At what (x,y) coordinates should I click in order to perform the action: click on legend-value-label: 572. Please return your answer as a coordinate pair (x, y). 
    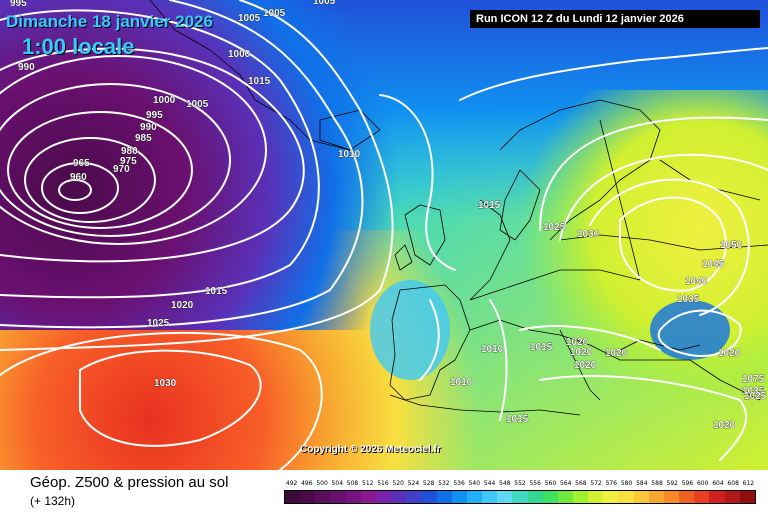
    Looking at the image, I should click on (596, 483).